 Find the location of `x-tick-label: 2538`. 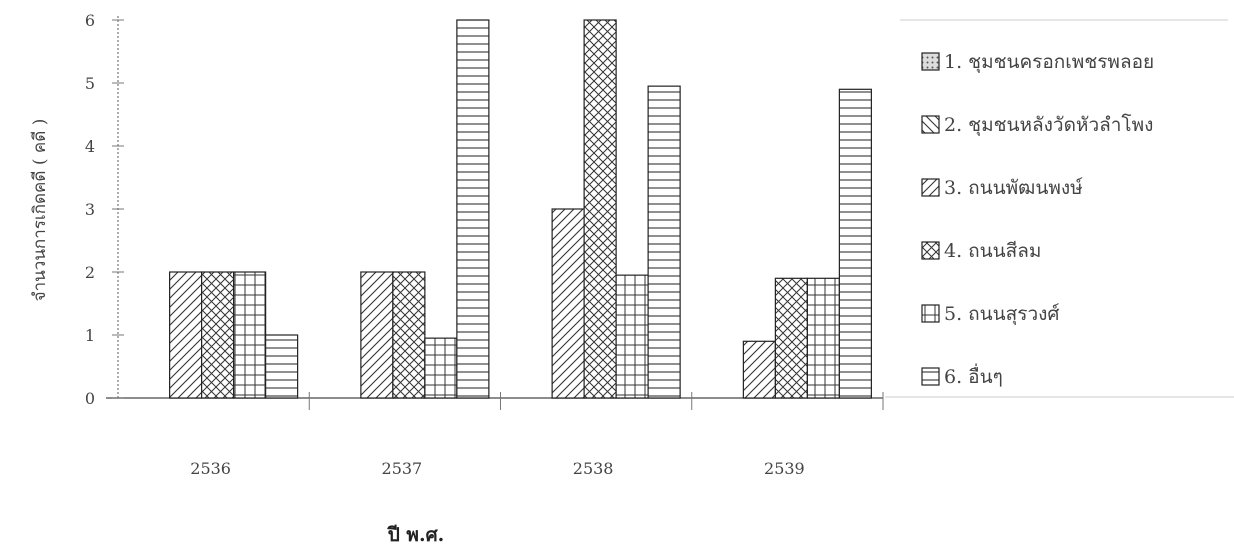

x-tick-label: 2538 is located at coordinates (593, 468).